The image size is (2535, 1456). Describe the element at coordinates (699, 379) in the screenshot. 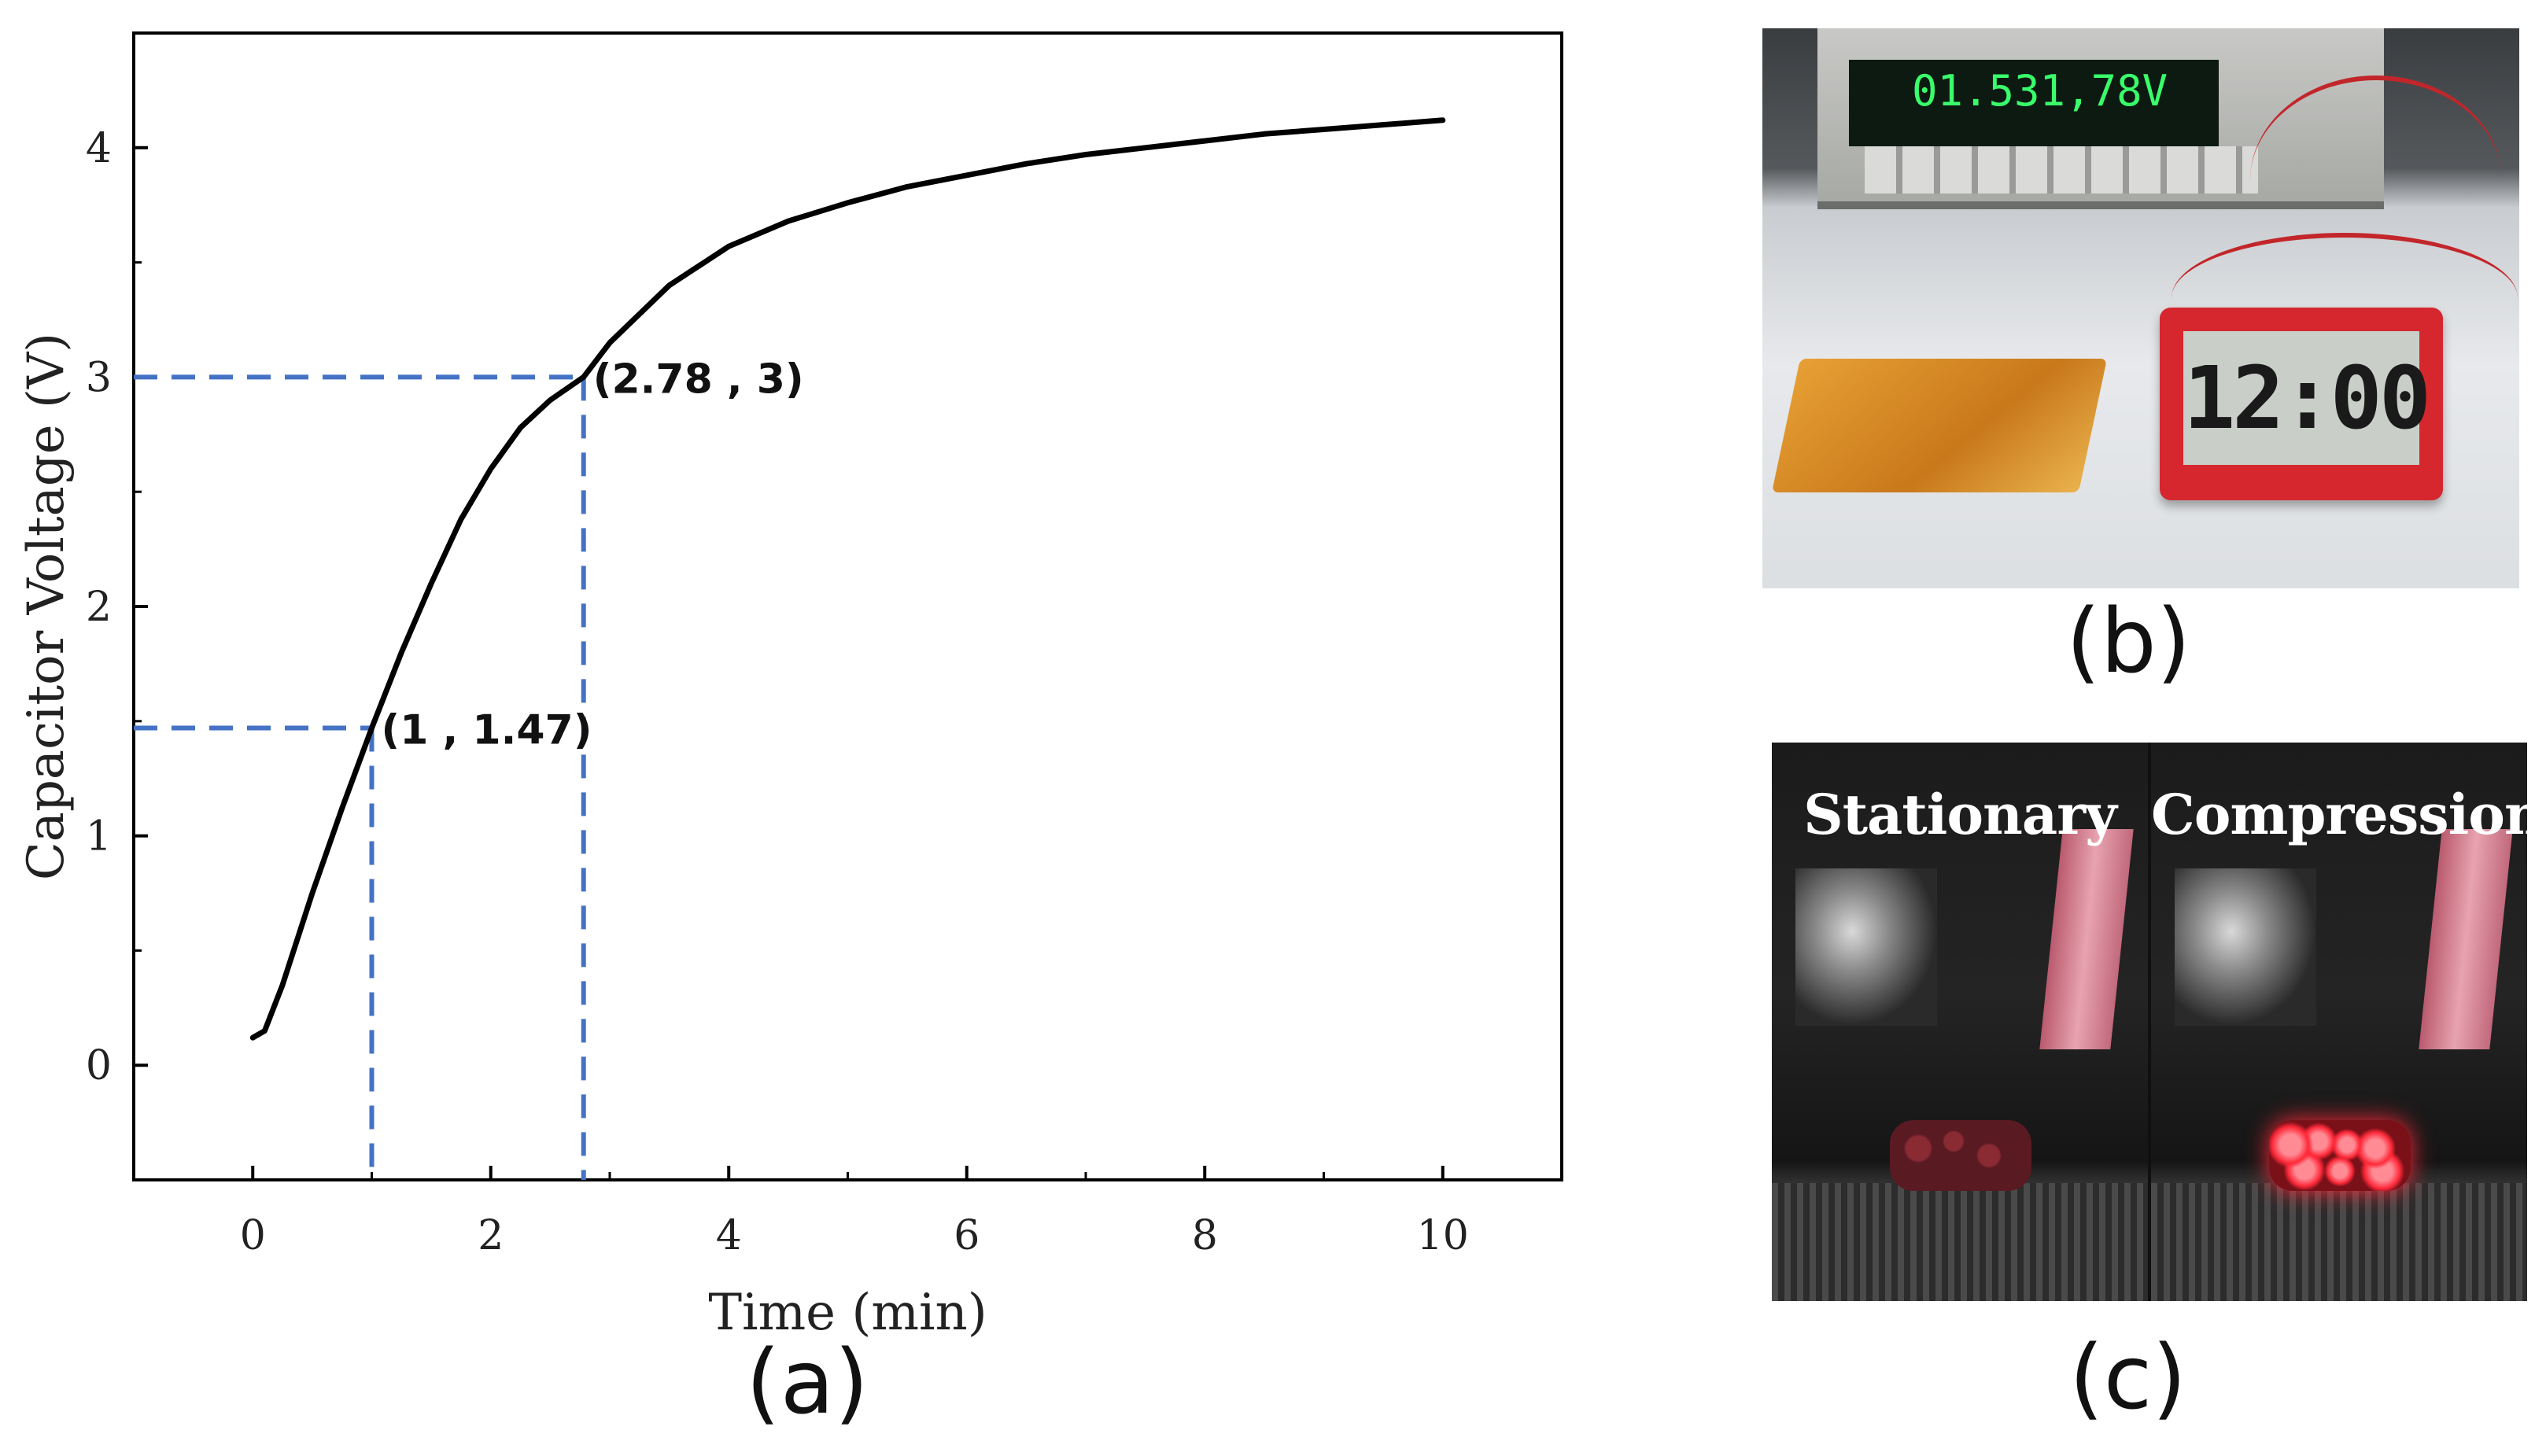

I see `point-annotation: (2.78 , 3)` at that location.